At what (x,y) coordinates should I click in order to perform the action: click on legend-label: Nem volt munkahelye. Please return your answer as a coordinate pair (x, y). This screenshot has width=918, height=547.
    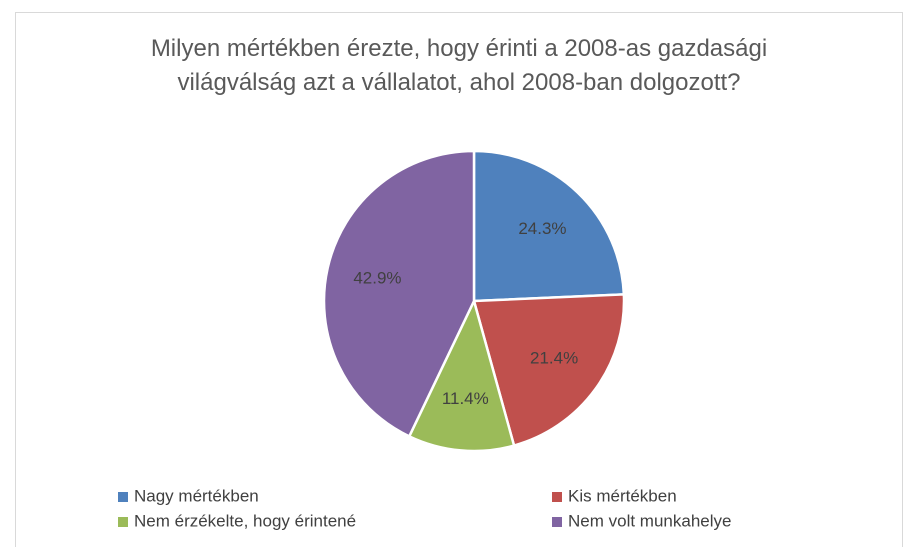
    Looking at the image, I should click on (649, 520).